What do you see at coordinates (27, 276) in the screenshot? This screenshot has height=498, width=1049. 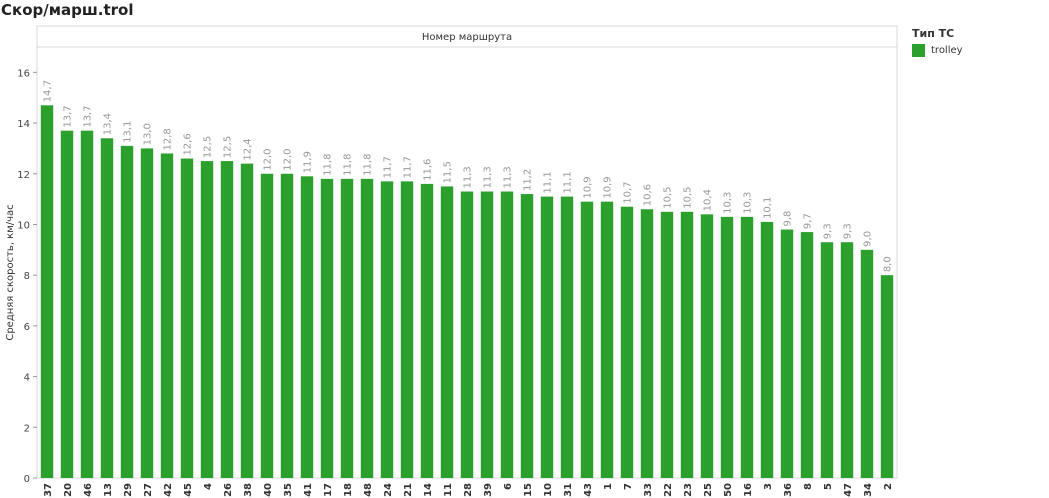 I see `y-tick-label: 8` at bounding box center [27, 276].